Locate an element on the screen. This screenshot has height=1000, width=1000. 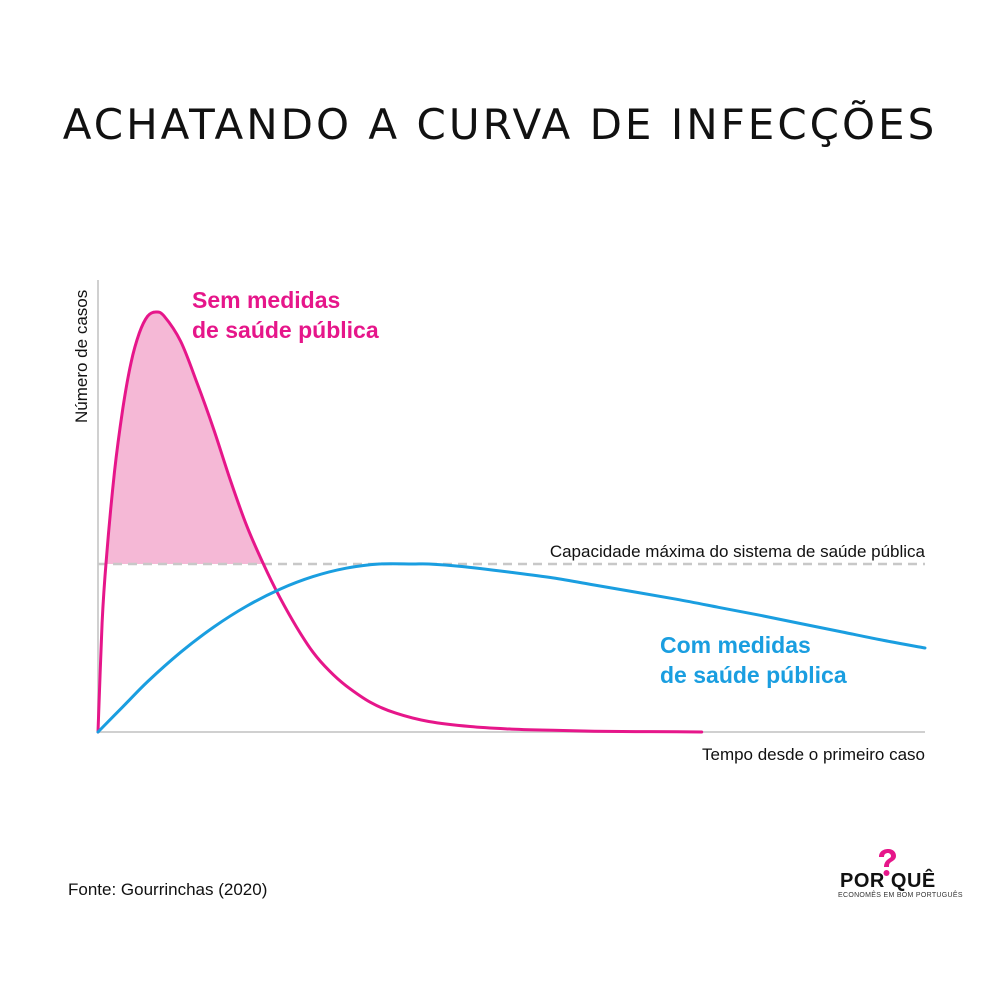
series-label-pink-line1: Sem medidas is located at coordinates (266, 300).